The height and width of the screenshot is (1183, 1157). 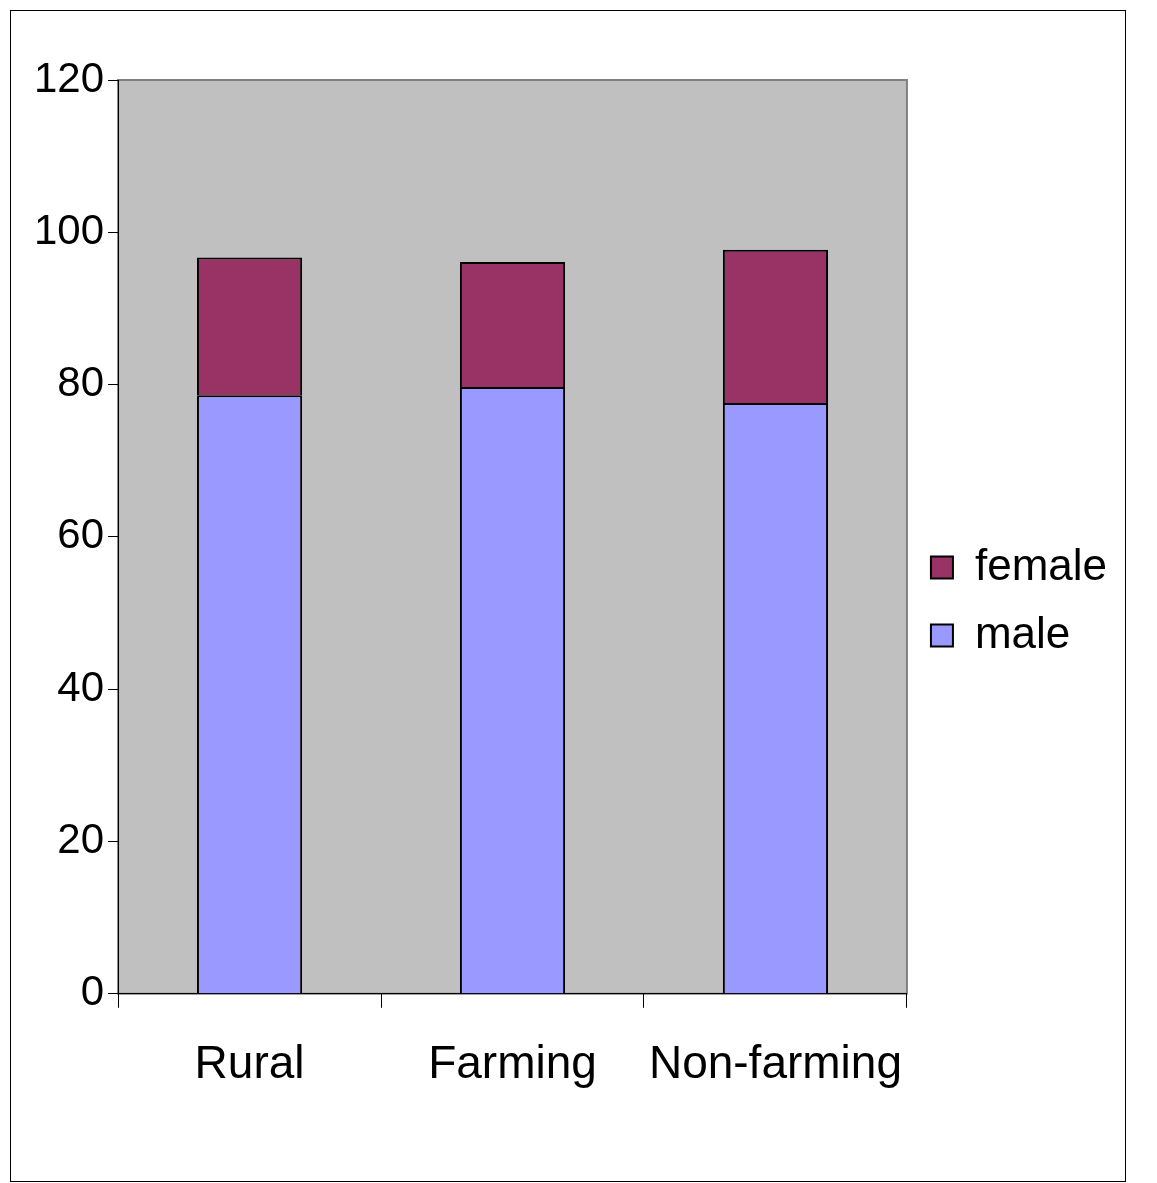 I want to click on y-tick-label: 80, so click(x=81, y=382).